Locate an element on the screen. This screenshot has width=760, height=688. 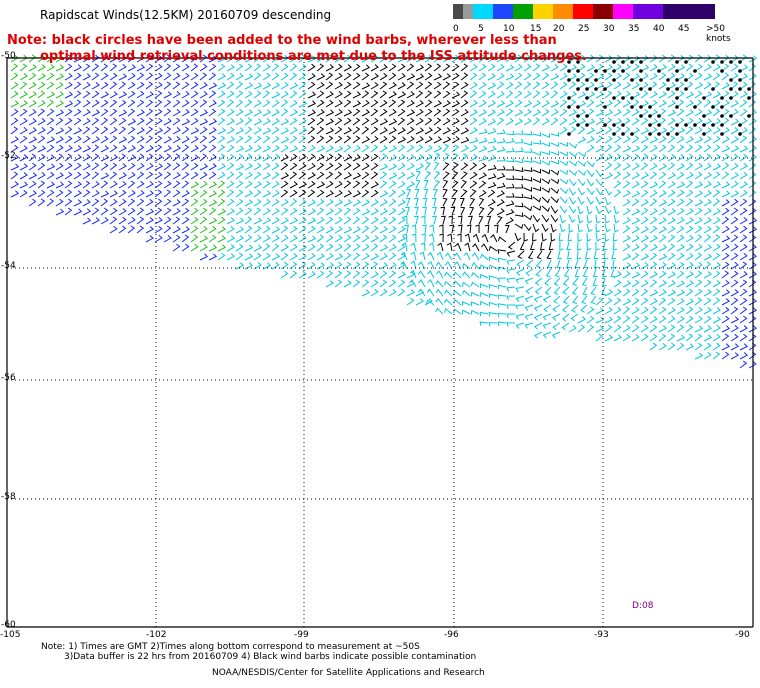
legend-label: 40 is located at coordinates (659, 29).